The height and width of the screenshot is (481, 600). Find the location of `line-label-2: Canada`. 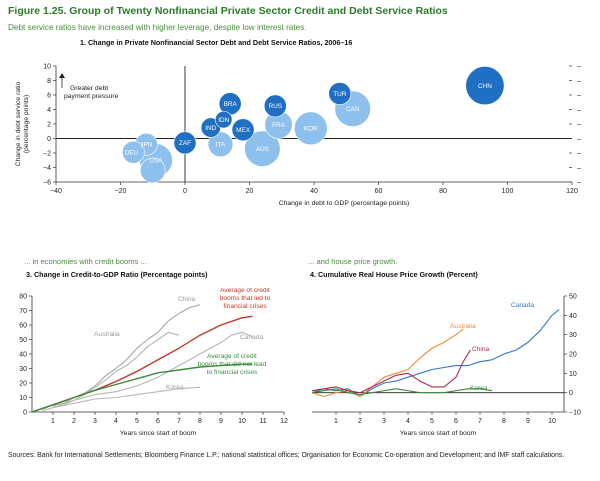

line-label-2: Canada is located at coordinates (251, 337).